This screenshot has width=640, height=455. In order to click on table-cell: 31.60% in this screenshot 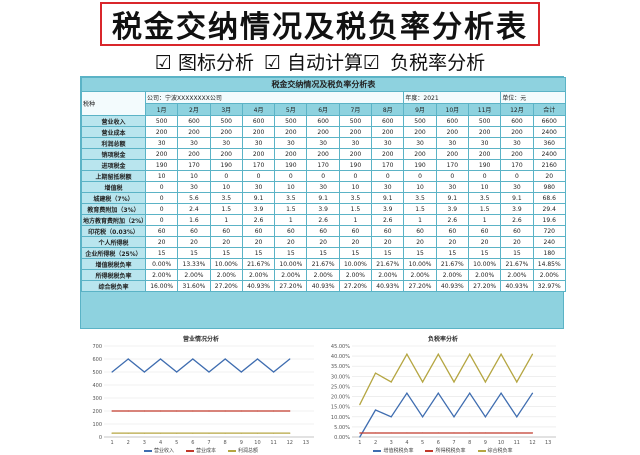, I will do `click(194, 286)`.